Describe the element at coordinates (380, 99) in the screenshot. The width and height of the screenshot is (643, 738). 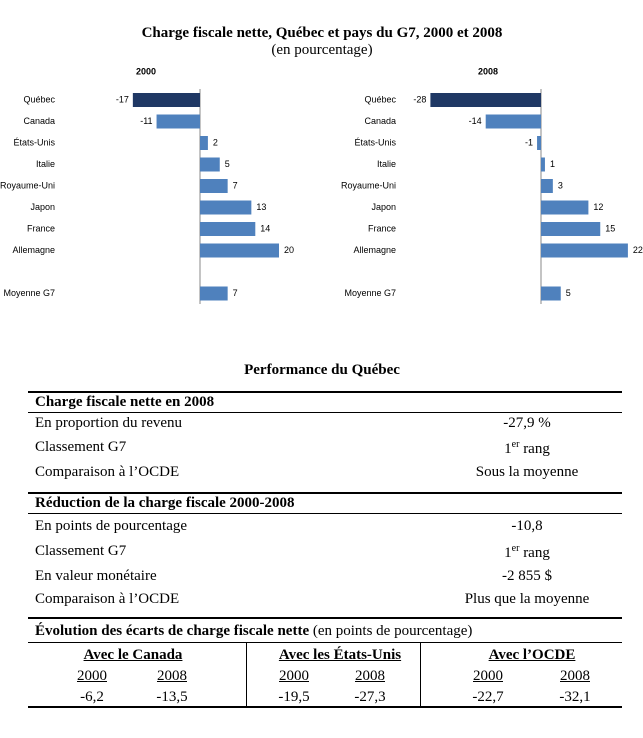
I see `category-label: Québec` at that location.